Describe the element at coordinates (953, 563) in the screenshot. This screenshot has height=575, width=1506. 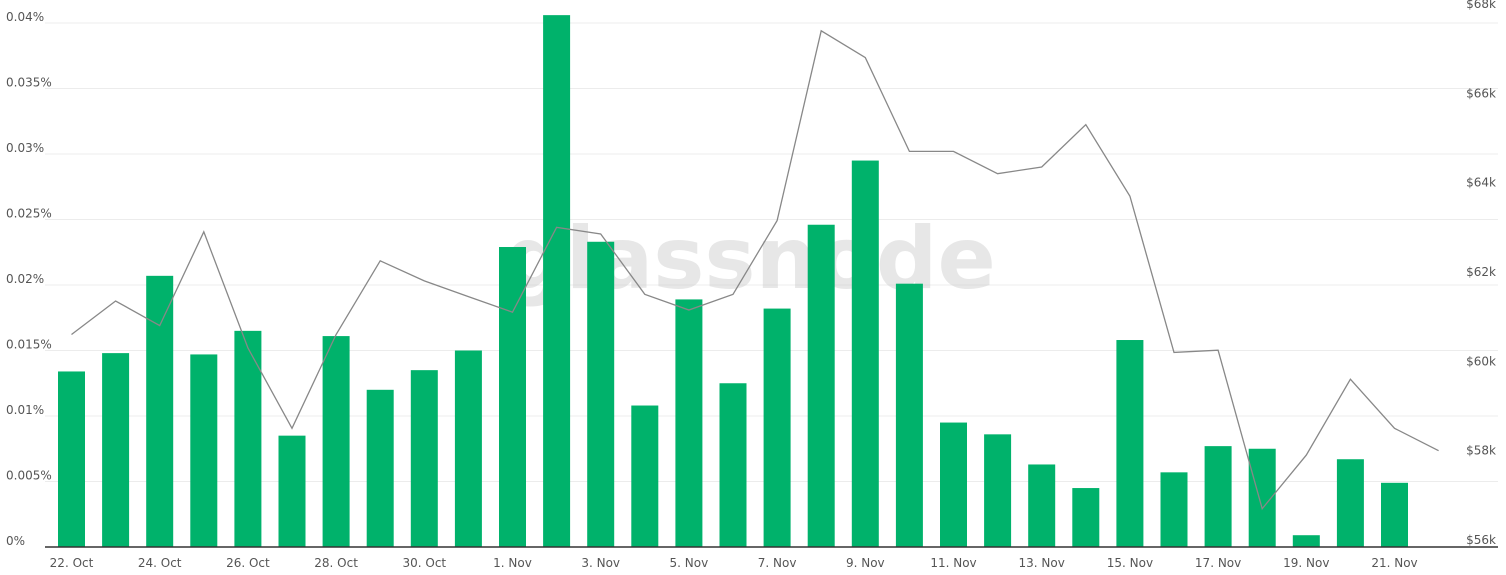
I see `x-tick-label: 11. Nov` at that location.